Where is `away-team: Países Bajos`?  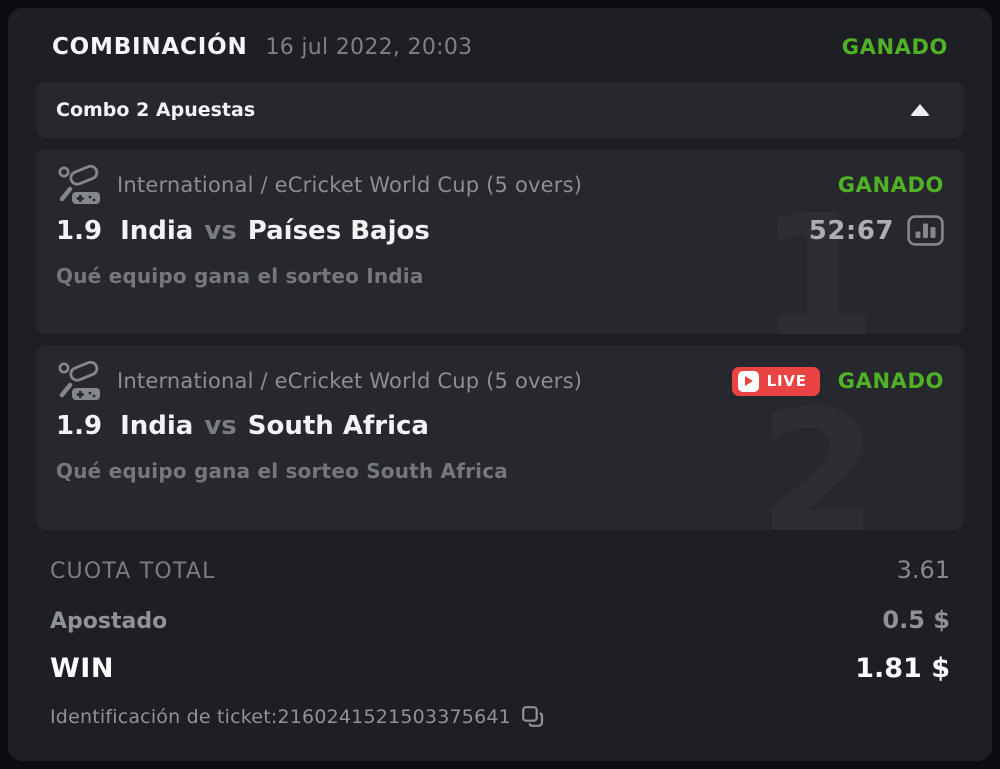
away-team: Países Bajos is located at coordinates (338, 230).